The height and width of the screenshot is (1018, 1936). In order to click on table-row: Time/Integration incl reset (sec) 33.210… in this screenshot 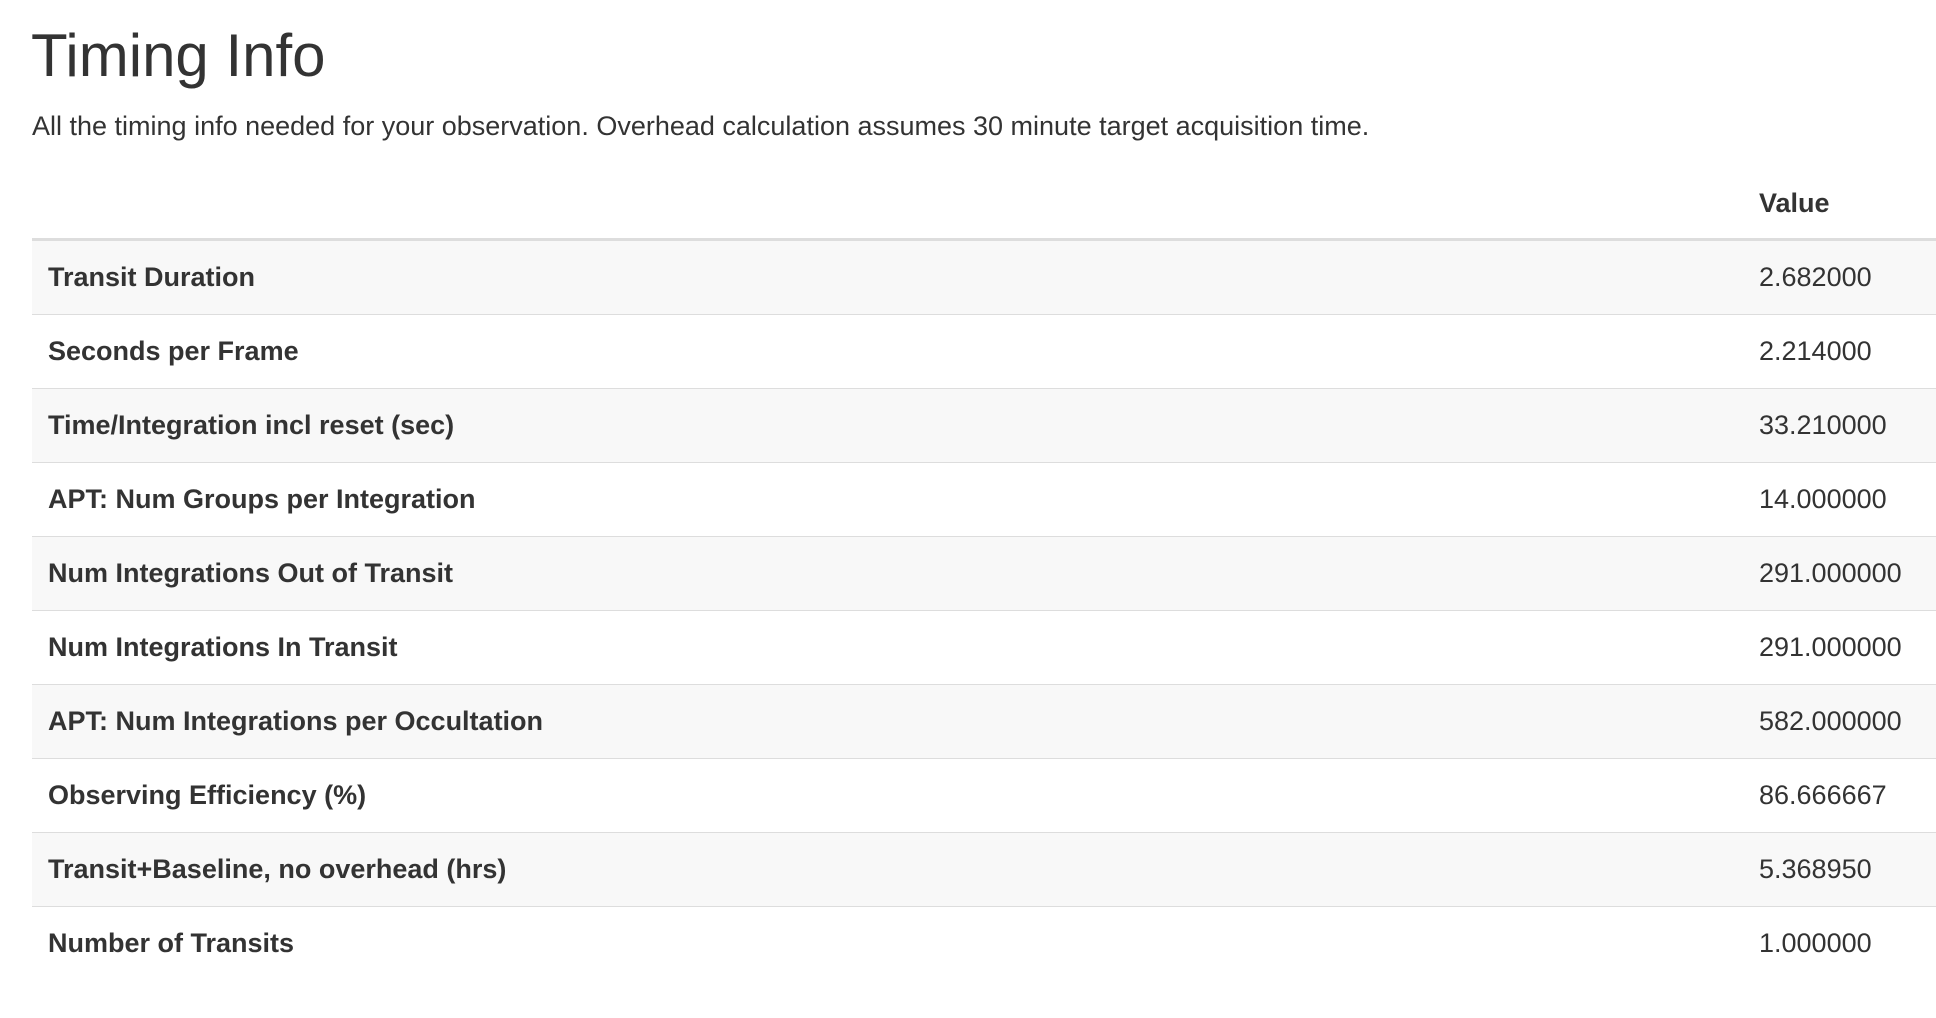, I will do `click(984, 425)`.